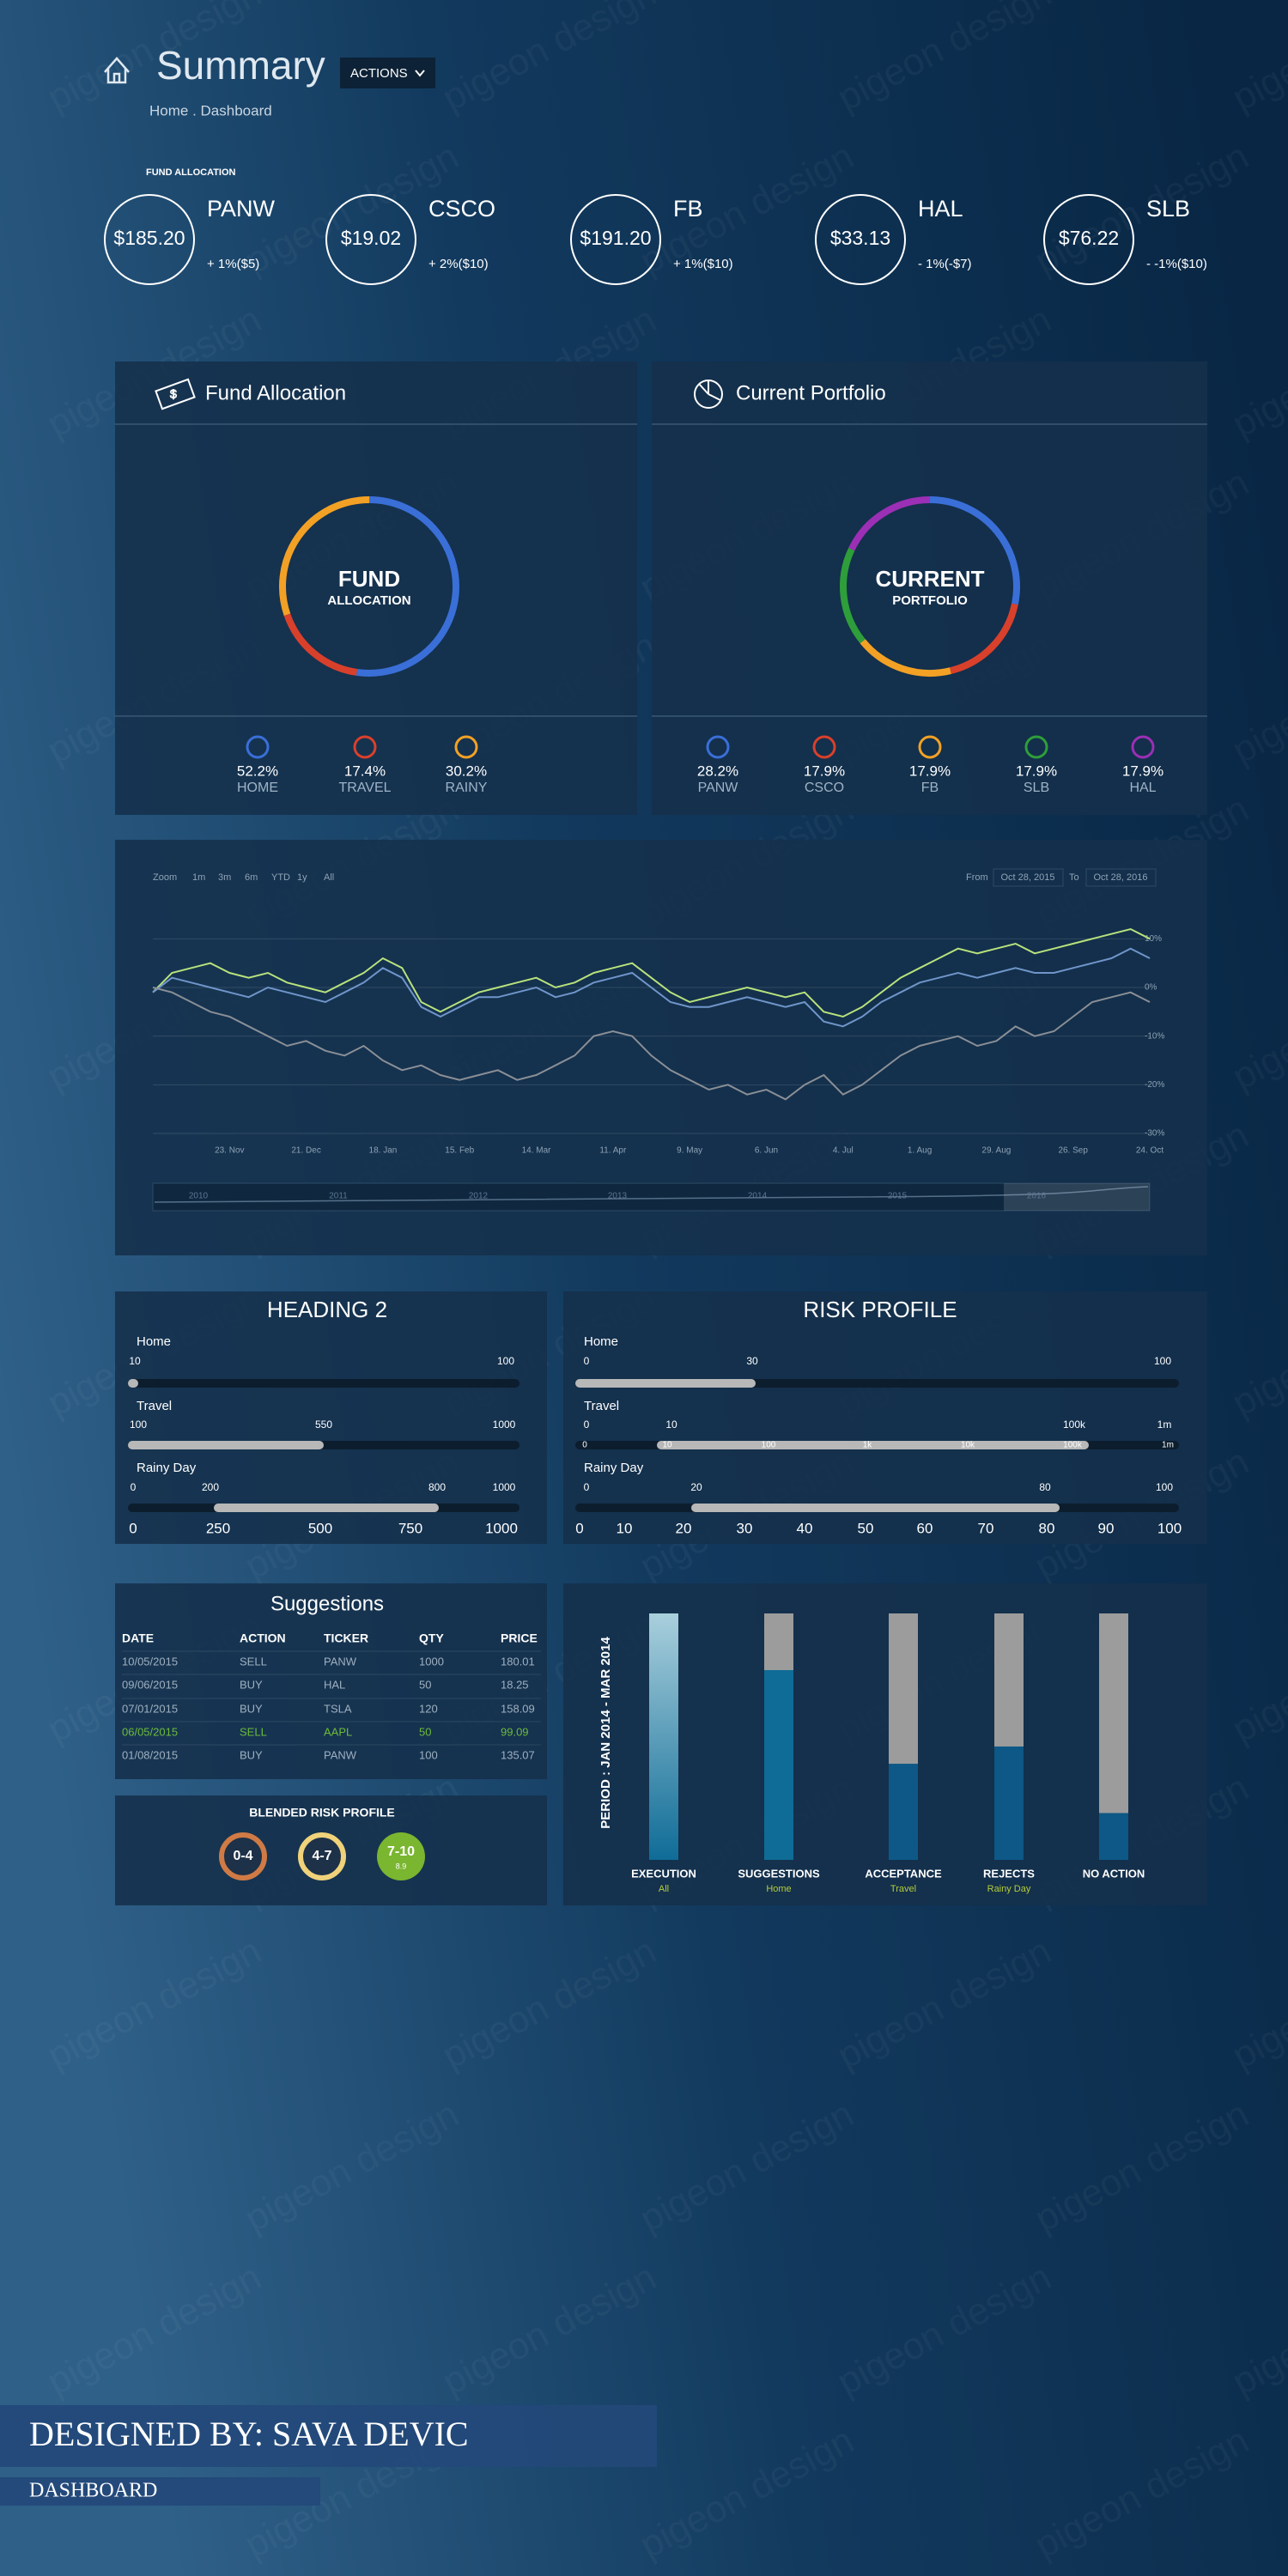  What do you see at coordinates (505, 1487) in the screenshot?
I see `slider-tick-label: 1000` at bounding box center [505, 1487].